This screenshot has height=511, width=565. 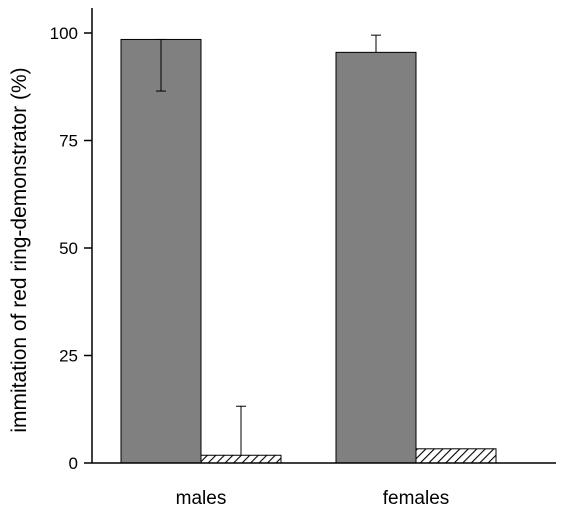 I want to click on x-category-label: males, so click(x=201, y=498).